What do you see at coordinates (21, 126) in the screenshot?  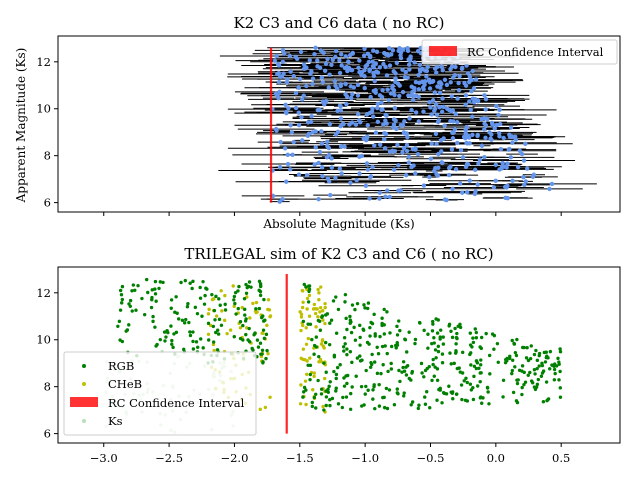 I see `top-y-axis-label: Apparent Magnitude (Ks)` at bounding box center [21, 126].